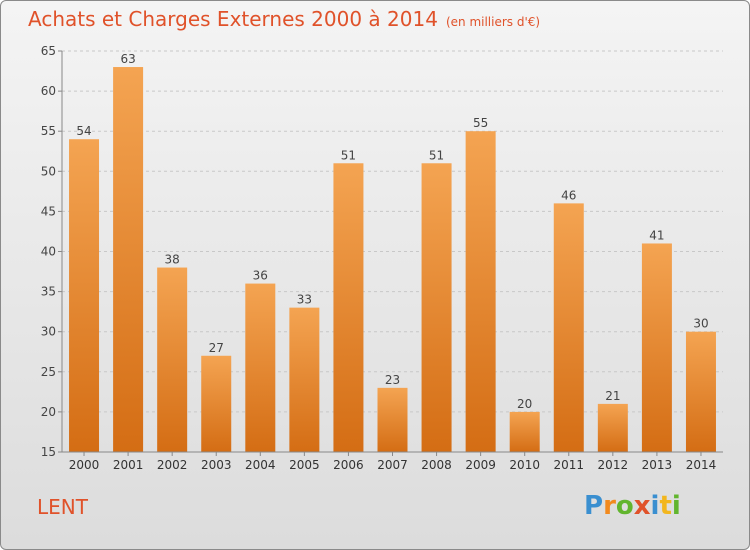  What do you see at coordinates (172, 465) in the screenshot?
I see `x-tick-label: 2002` at bounding box center [172, 465].